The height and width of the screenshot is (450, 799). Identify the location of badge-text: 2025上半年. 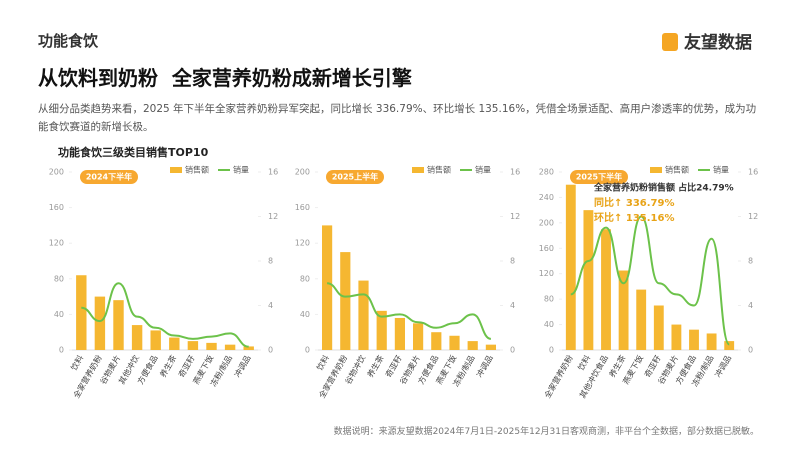
(355, 177).